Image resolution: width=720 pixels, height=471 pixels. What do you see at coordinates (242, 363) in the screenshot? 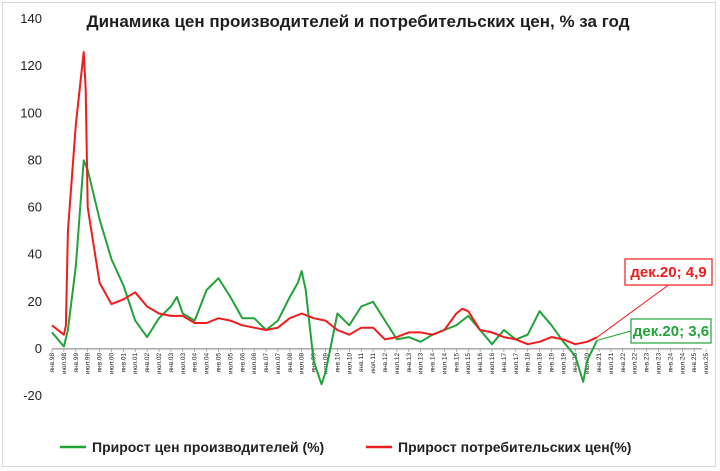
I see `x-tick-label: янв.06` at bounding box center [242, 363].